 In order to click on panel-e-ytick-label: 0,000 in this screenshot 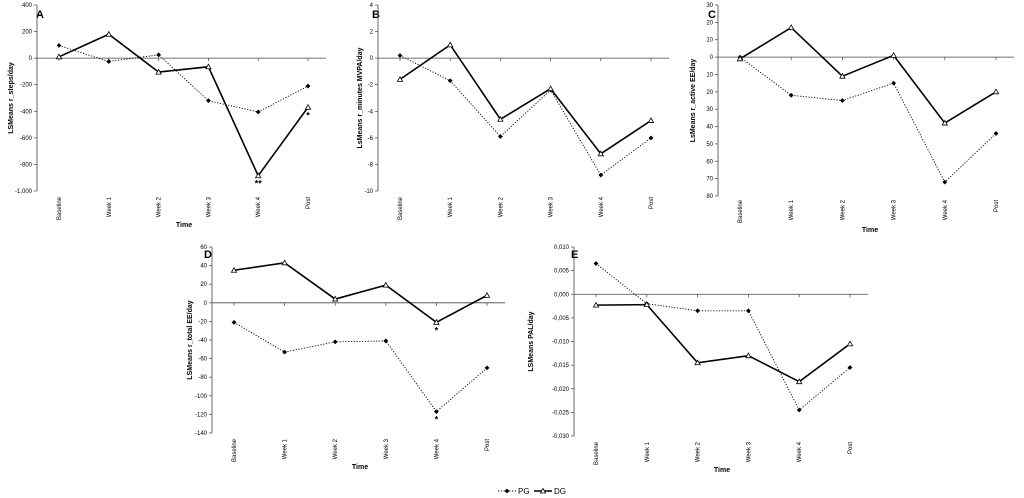, I will do `click(562, 295)`.